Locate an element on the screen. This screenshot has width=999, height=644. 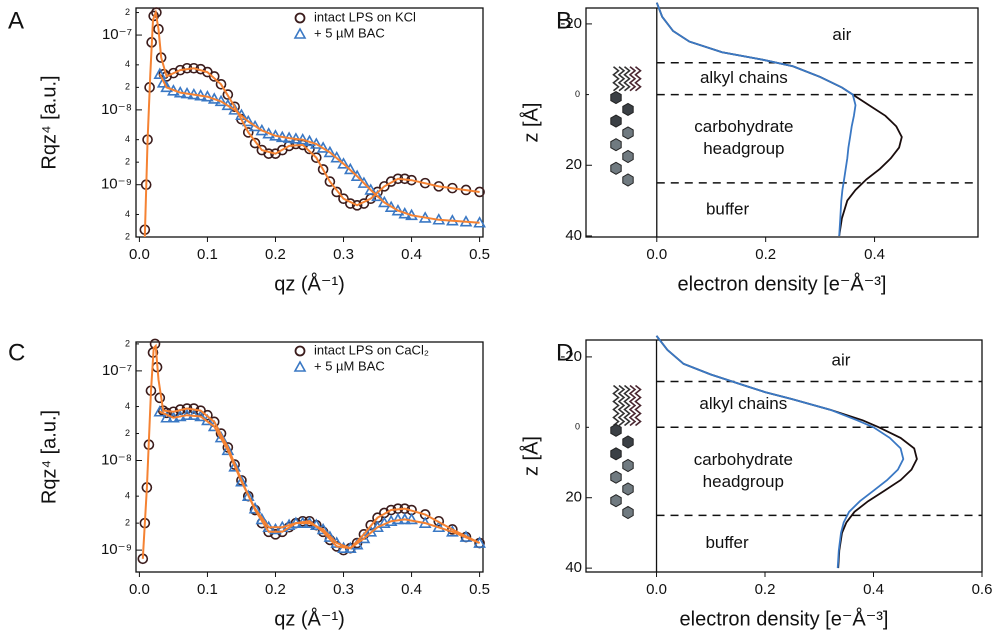
region-label: headgroup is located at coordinates (743, 481).